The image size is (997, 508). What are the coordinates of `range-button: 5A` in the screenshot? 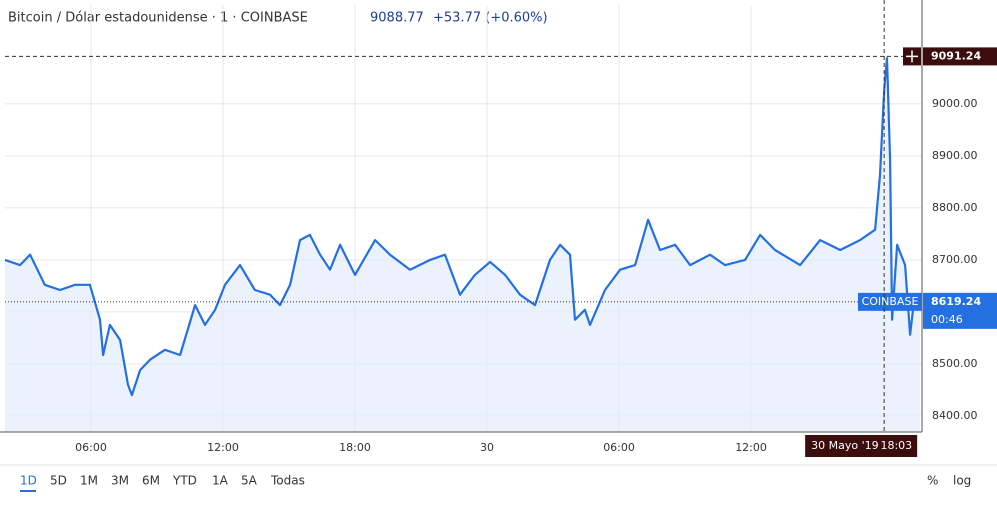 It's located at (249, 481).